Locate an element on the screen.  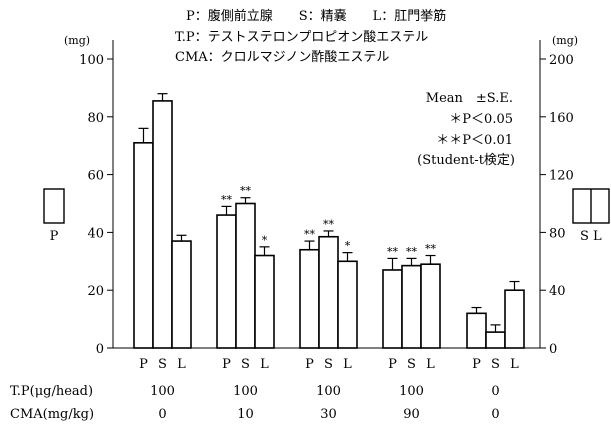
right-axis-unit: (mg) is located at coordinates (565, 40).